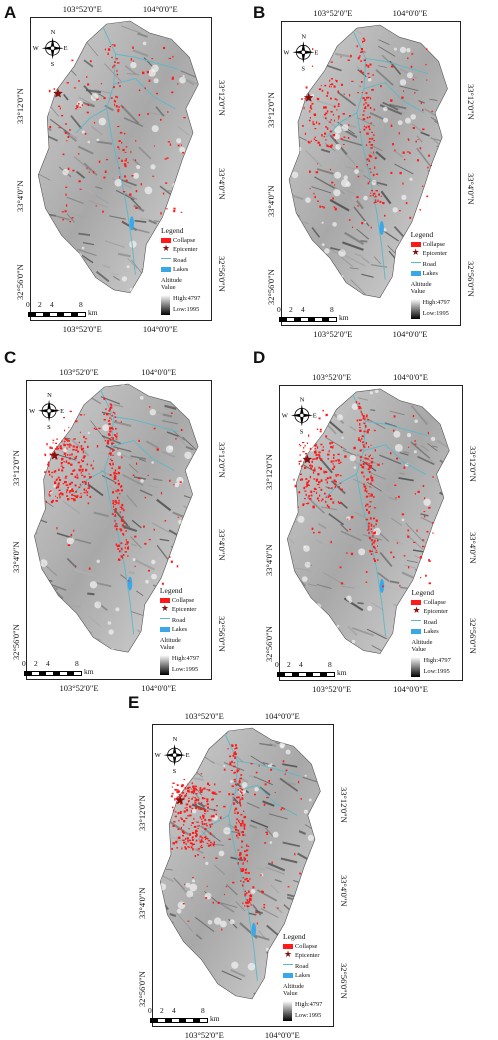  I want to click on compass-label: W, so click(32, 411).